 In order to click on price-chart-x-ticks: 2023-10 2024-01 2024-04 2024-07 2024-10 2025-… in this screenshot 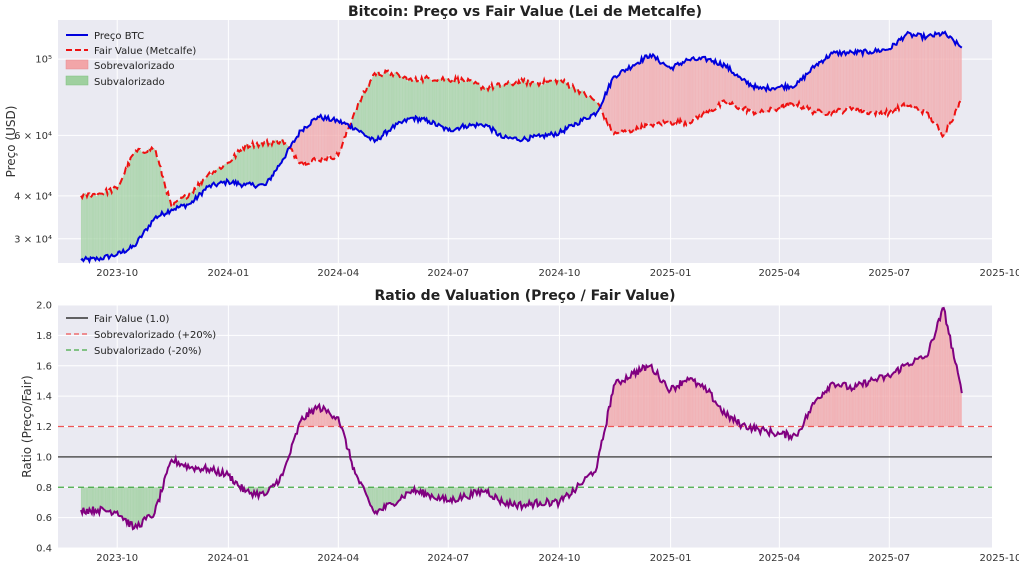, I will do `click(557, 273)`.